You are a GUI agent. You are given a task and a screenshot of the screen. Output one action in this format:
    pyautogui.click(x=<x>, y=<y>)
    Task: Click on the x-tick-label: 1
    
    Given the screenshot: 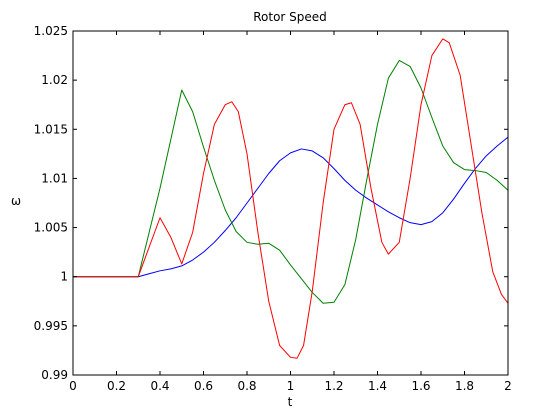 What is the action you would take?
    pyautogui.click(x=291, y=386)
    